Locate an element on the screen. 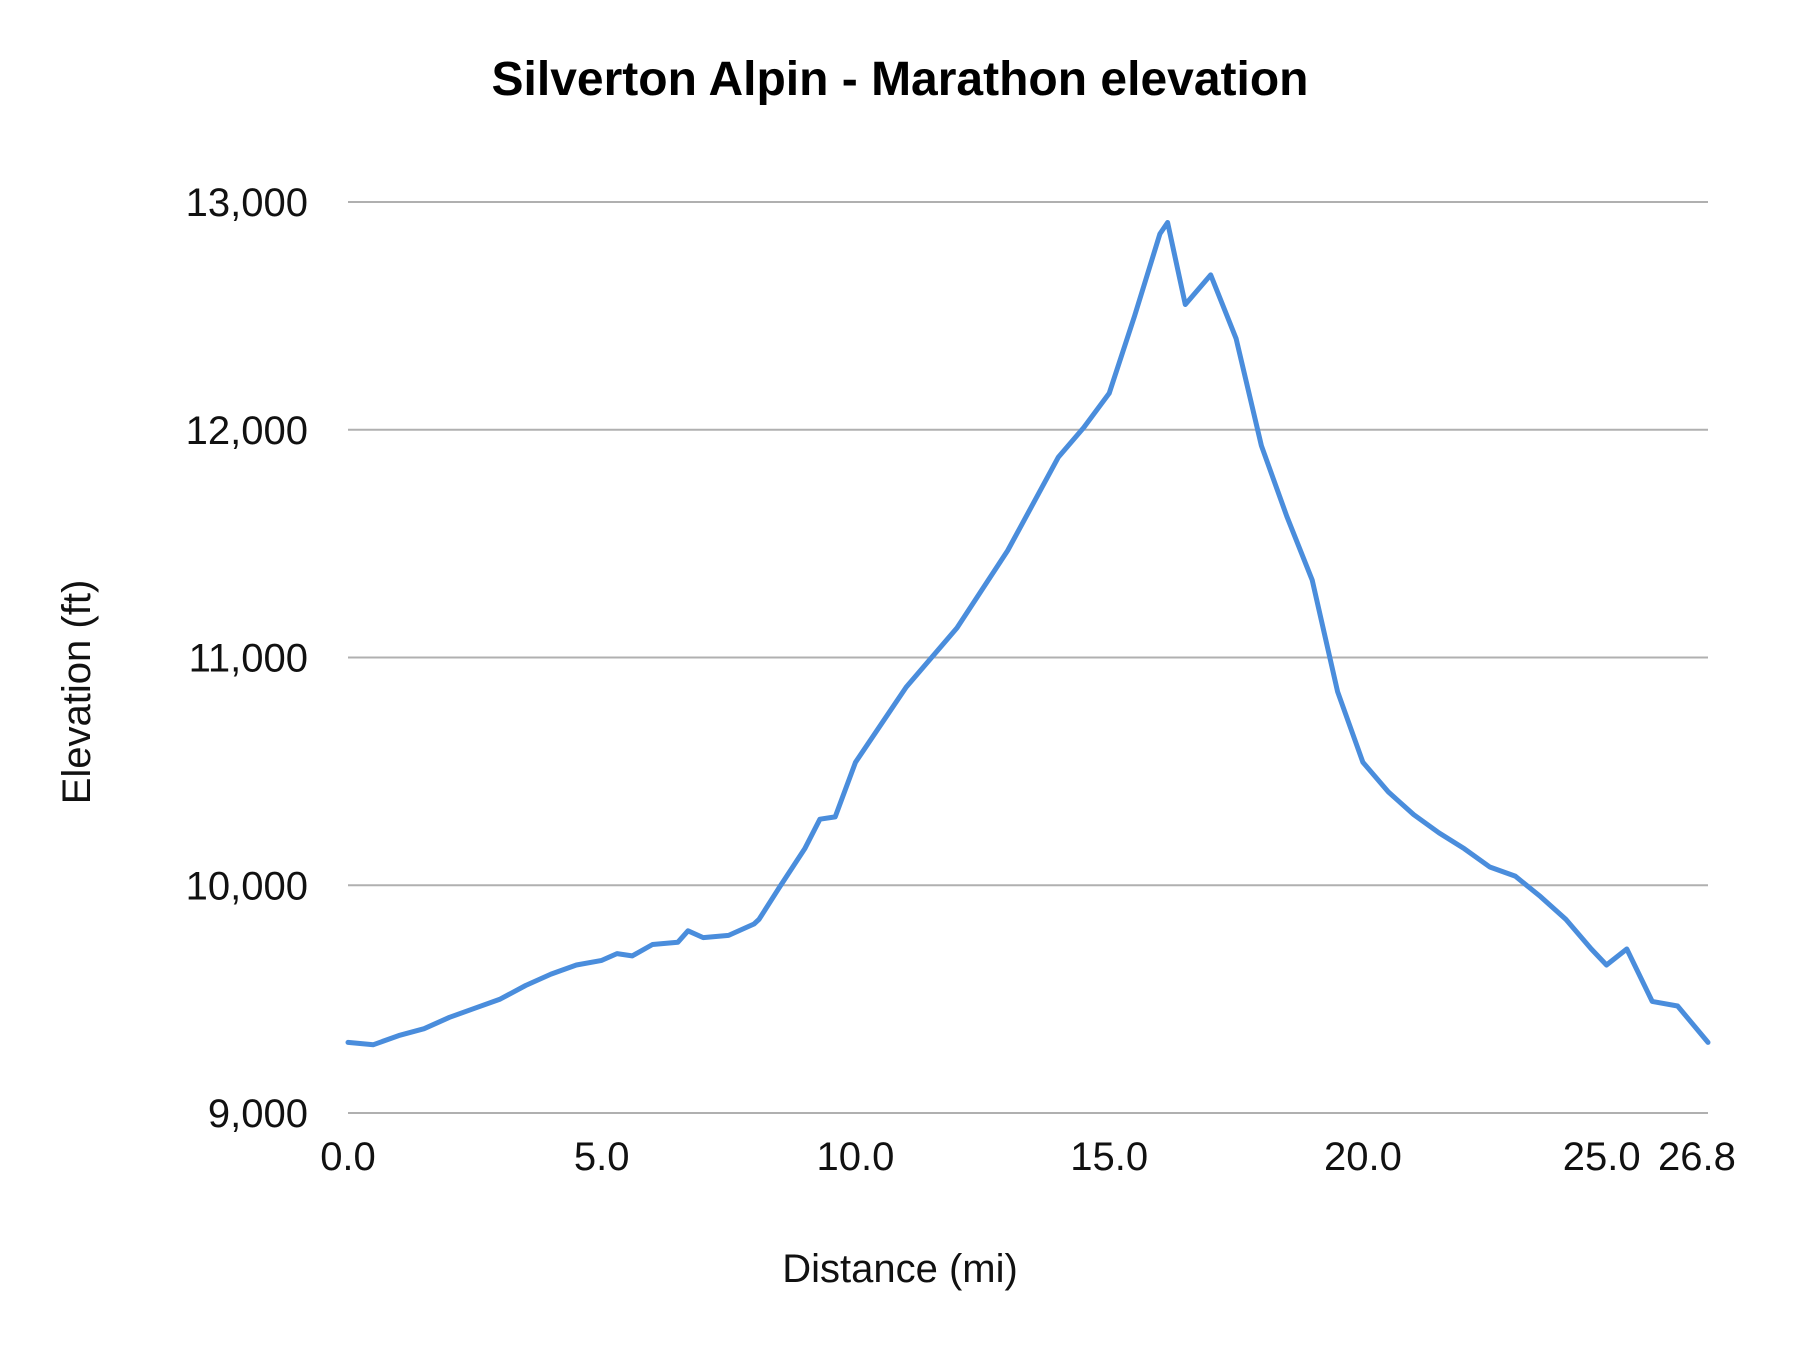  x-axis-ticks: 0.0 5.0 10.0 15.0 20.0 25.0 26.8 is located at coordinates (1028, 1157).